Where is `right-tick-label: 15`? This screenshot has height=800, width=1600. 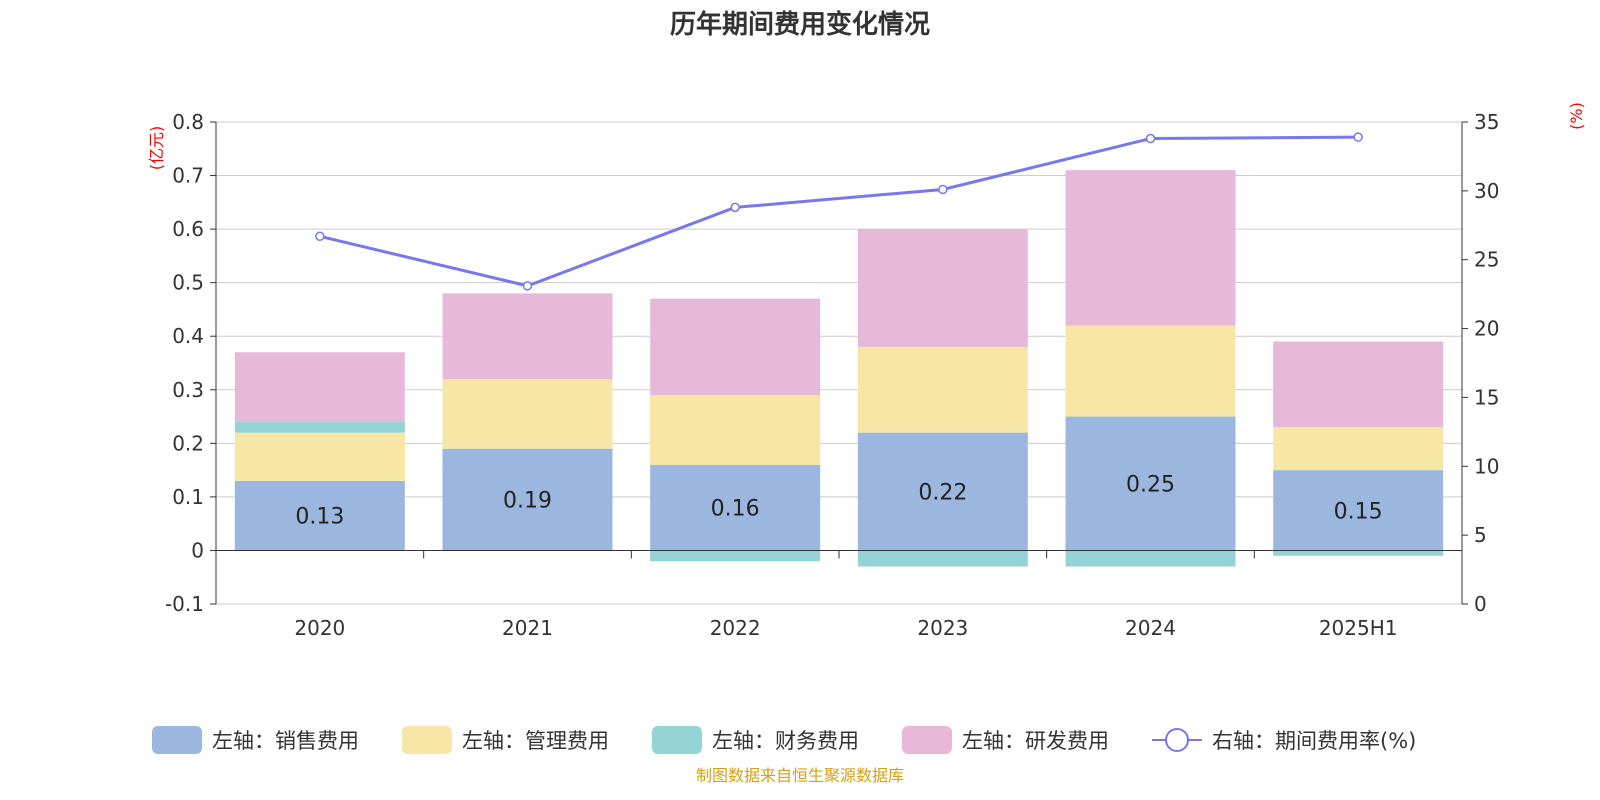 right-tick-label: 15 is located at coordinates (1486, 397).